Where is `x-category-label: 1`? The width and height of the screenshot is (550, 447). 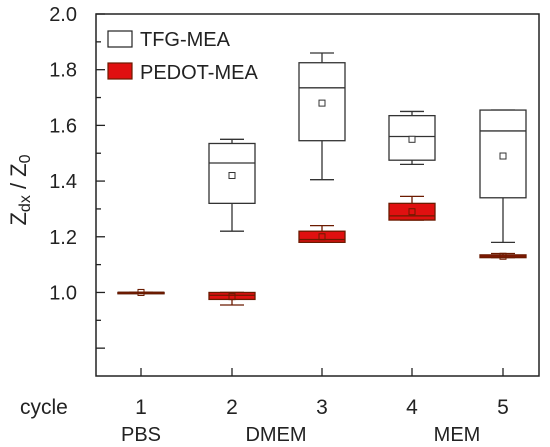
x-category-label: 1 is located at coordinates (141, 407).